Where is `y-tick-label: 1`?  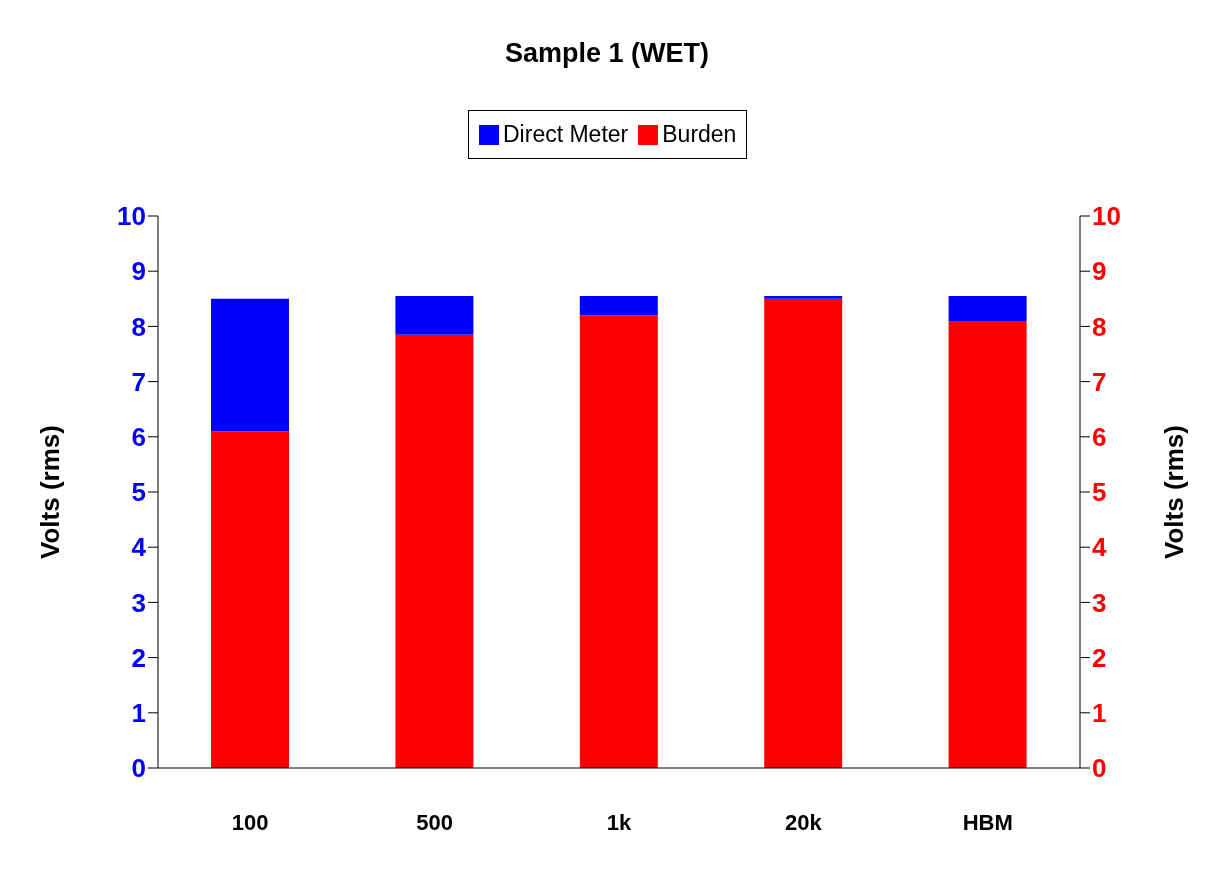 y-tick-label: 1 is located at coordinates (138, 713).